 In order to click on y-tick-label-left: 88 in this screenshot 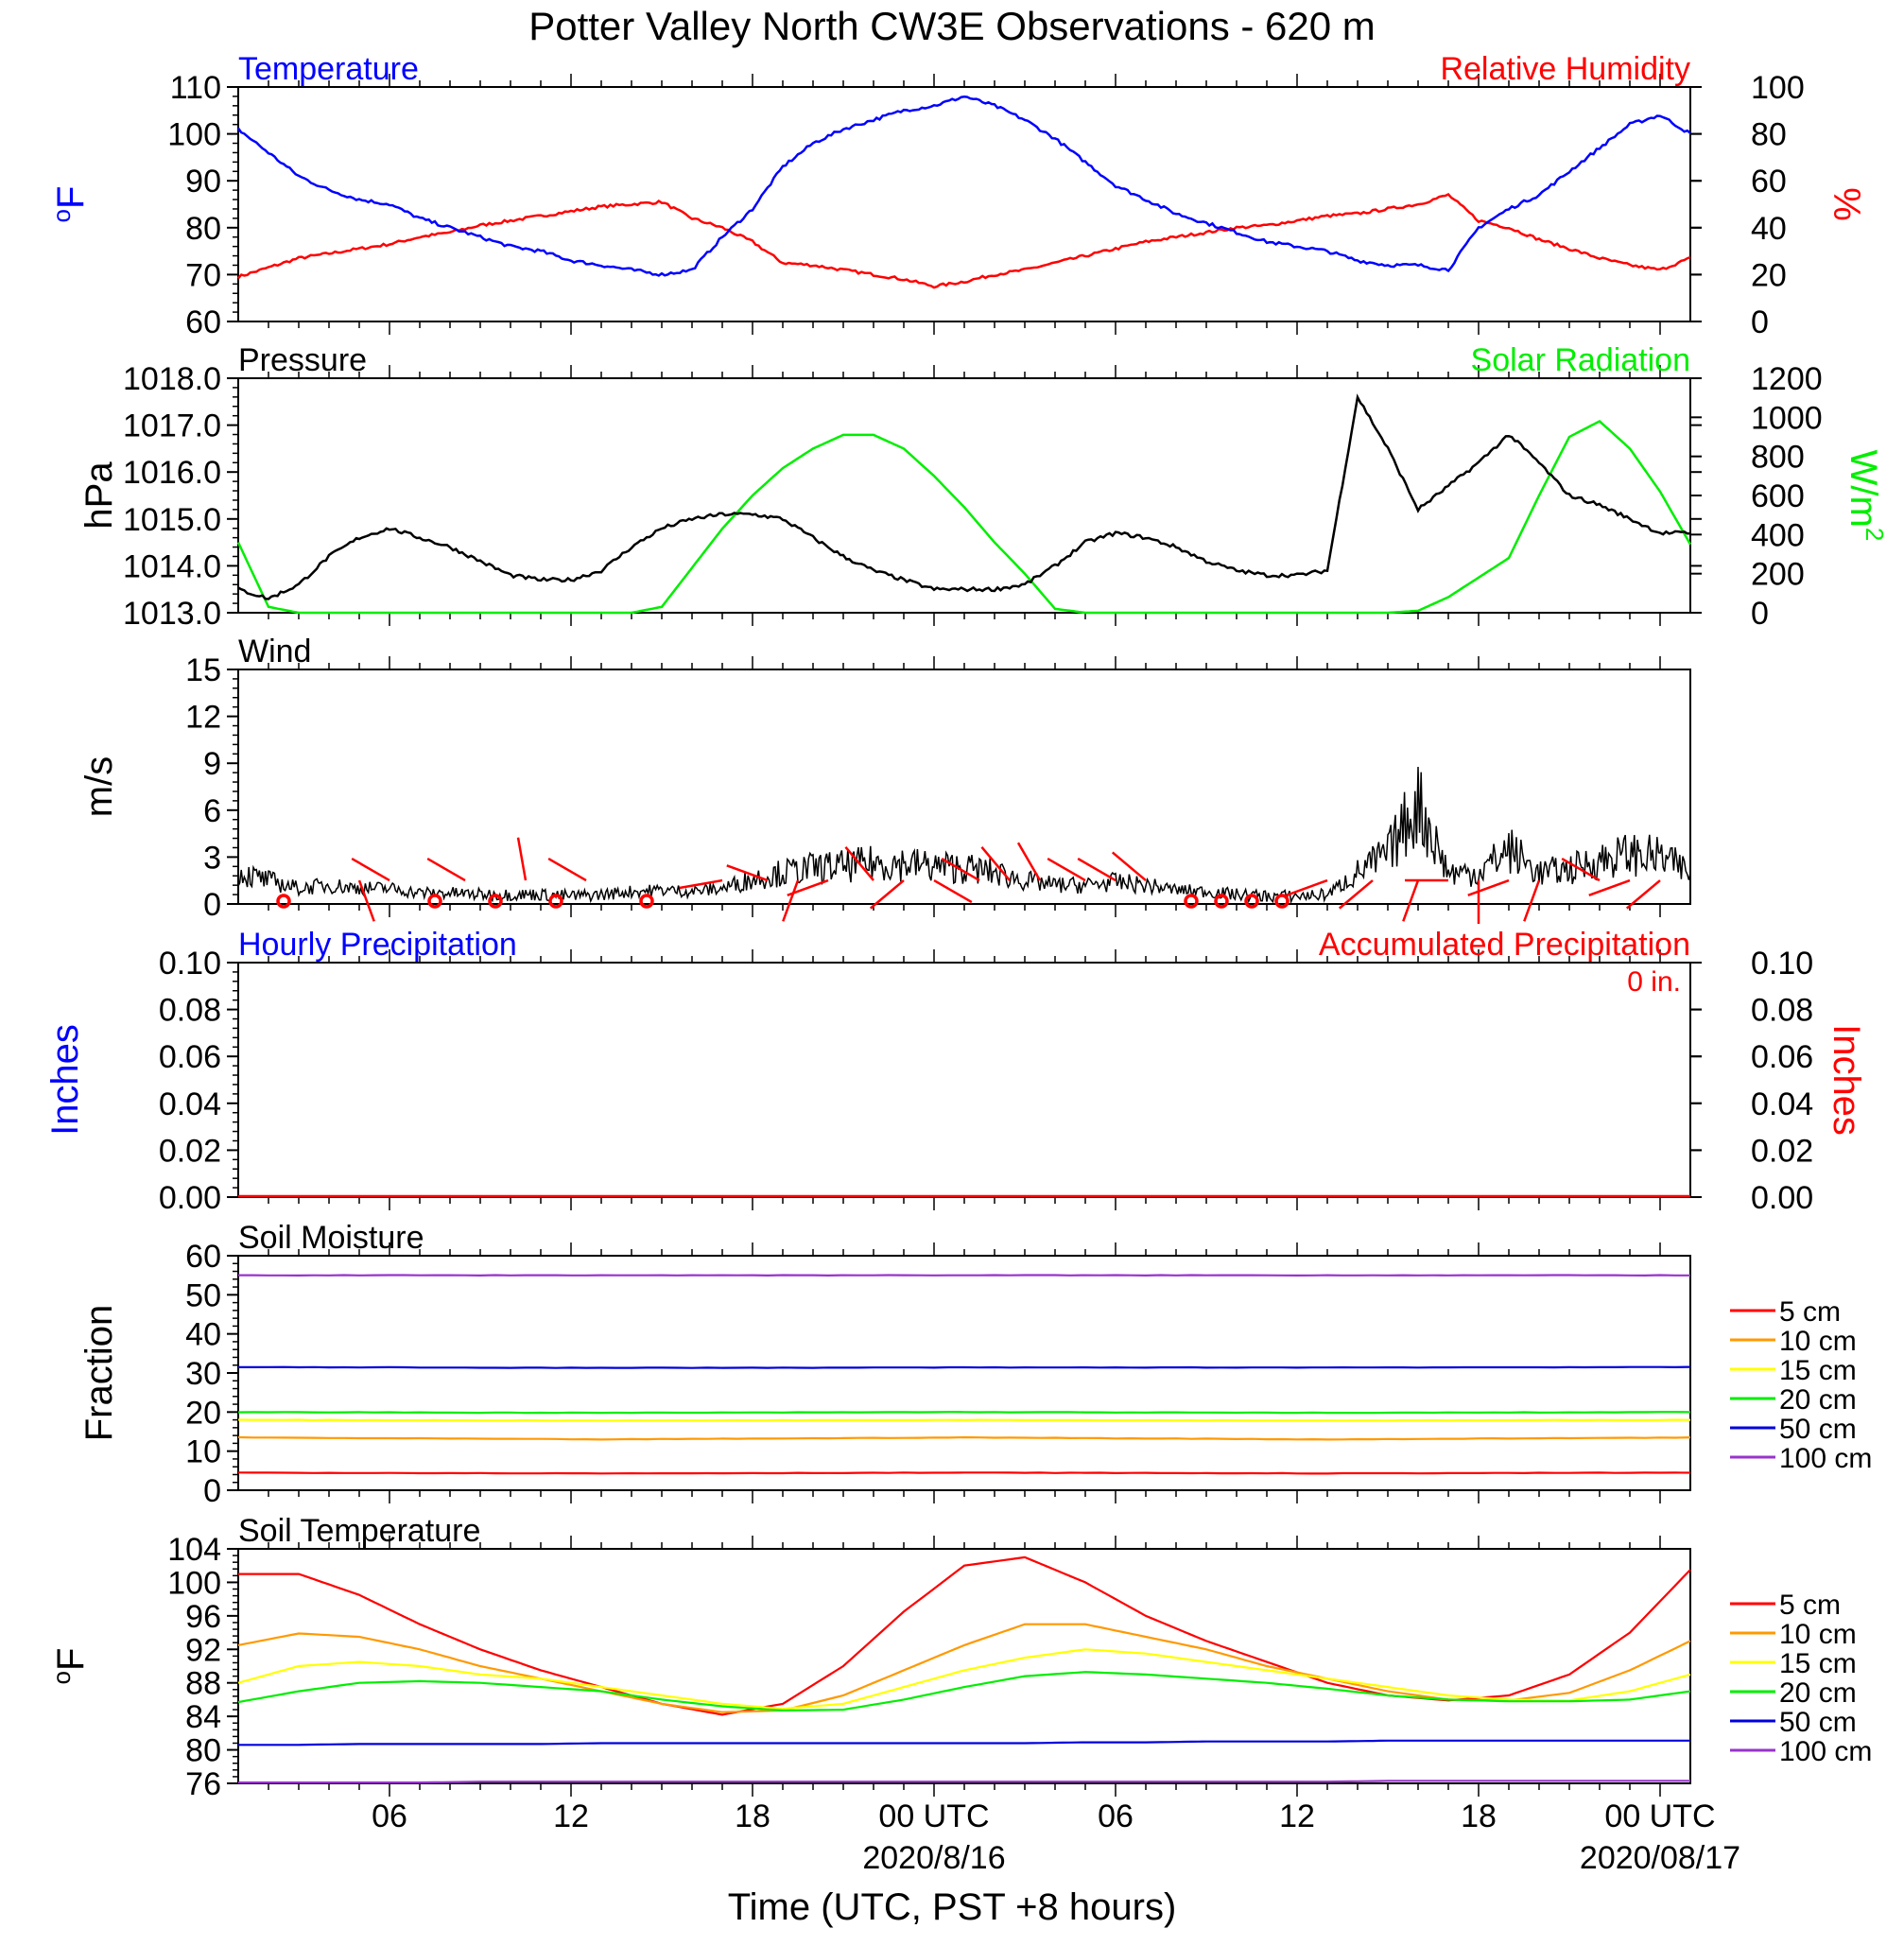, I will do `click(203, 1684)`.